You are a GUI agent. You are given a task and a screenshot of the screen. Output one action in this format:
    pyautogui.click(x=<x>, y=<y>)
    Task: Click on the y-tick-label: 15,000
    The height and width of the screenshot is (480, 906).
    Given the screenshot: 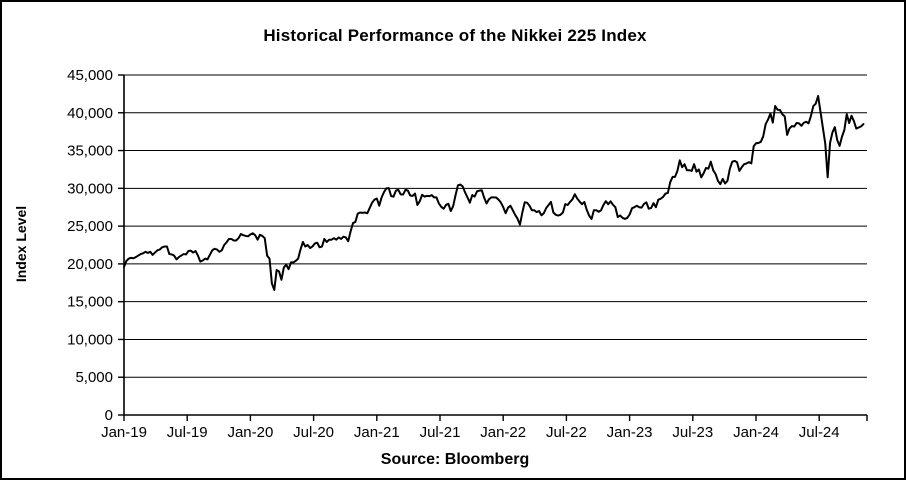 What is the action you would take?
    pyautogui.click(x=90, y=302)
    